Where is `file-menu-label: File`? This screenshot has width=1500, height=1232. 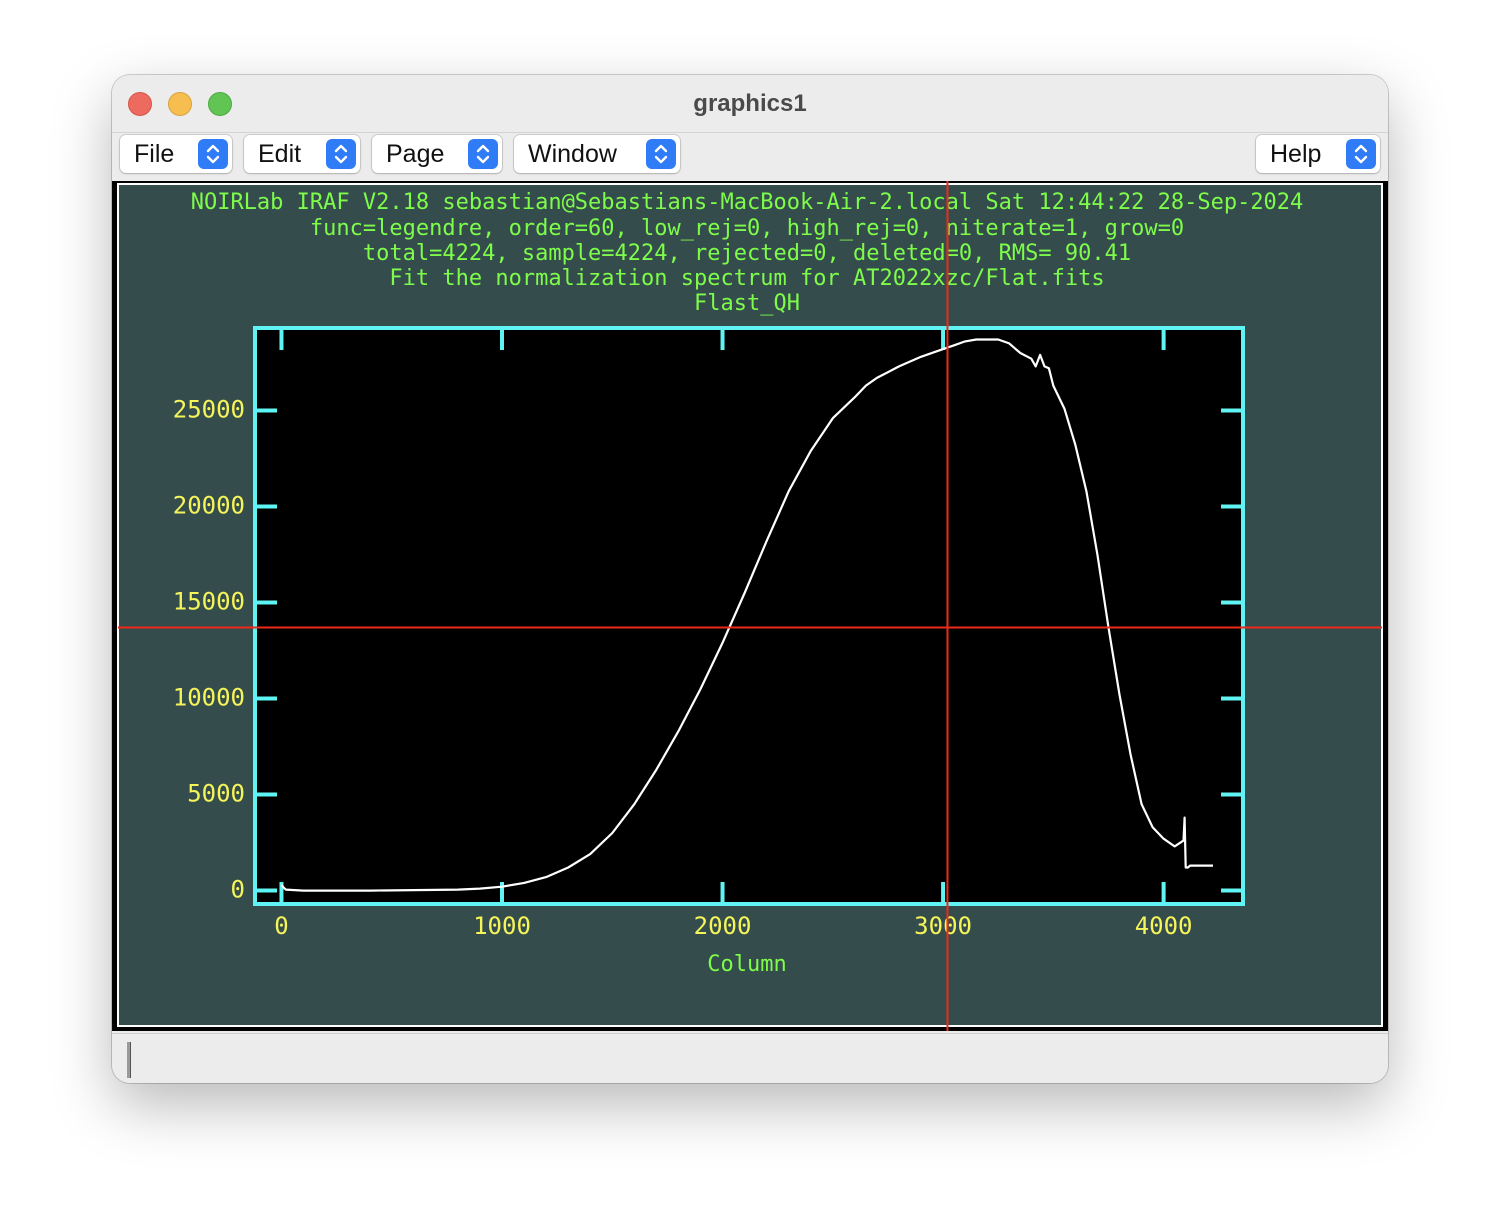
file-menu-label: File is located at coordinates (154, 154).